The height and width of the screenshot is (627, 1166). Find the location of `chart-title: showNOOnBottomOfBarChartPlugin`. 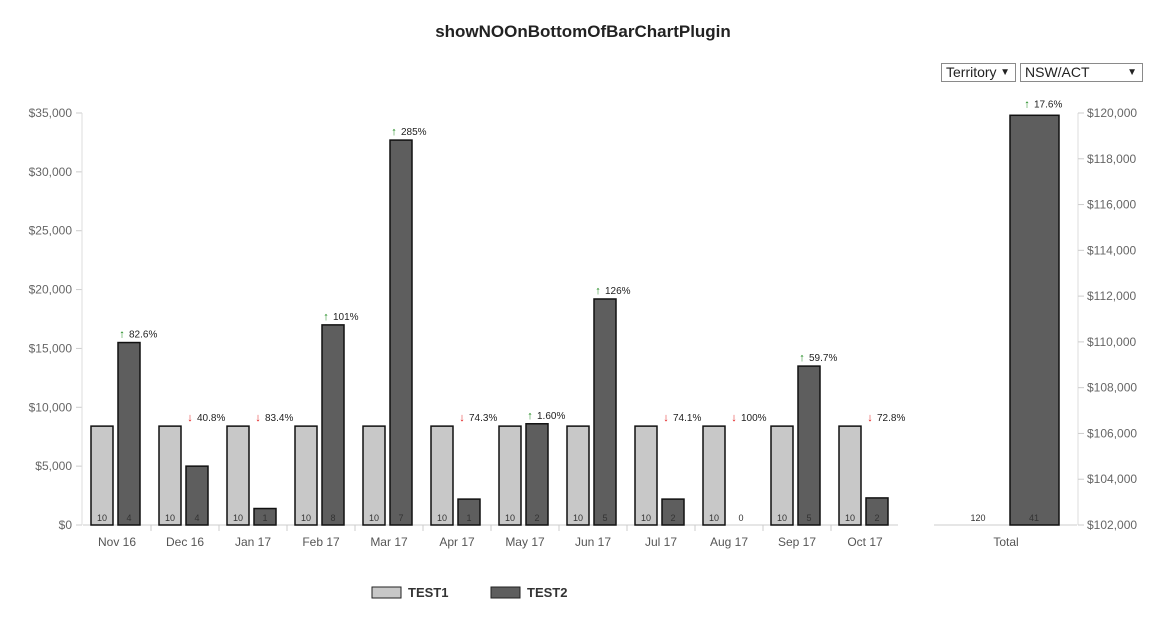

chart-title: showNOOnBottomOfBarChartPlugin is located at coordinates (583, 31).